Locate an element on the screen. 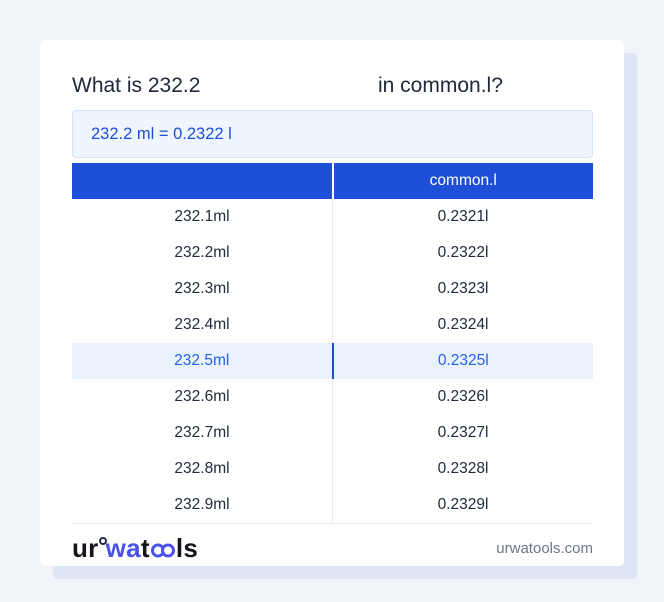 Image resolution: width=664 pixels, height=602 pixels. conversion-result-box: 232.2 ml = 0.2322 l is located at coordinates (332, 134).